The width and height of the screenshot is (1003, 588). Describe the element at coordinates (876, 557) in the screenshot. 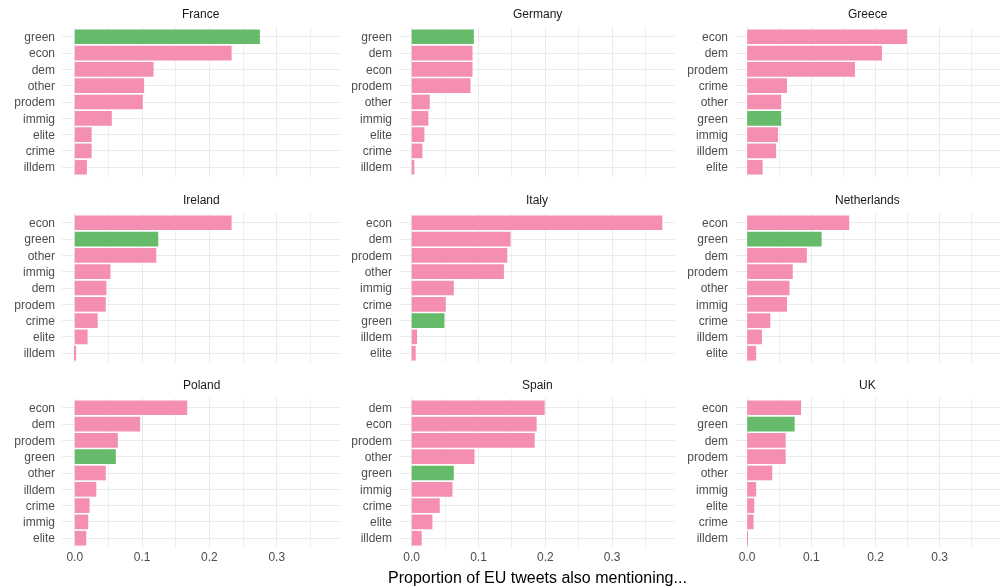

I see `x-tick-label: 0.2` at that location.